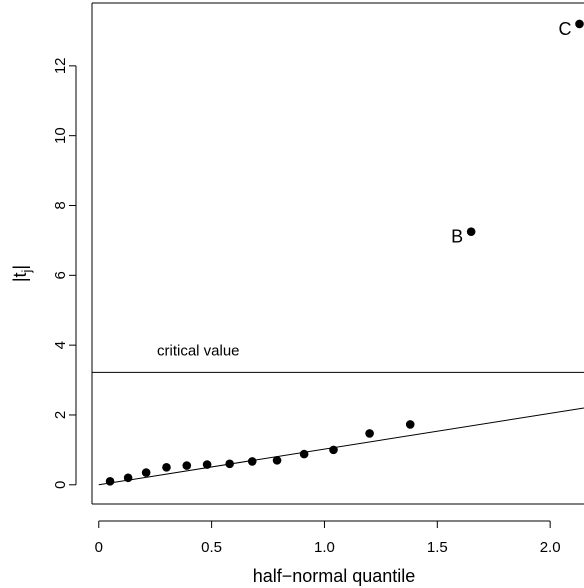 This screenshot has width=584, height=588. Describe the element at coordinates (324, 547) in the screenshot. I see `x-tick-label: 1.0` at that location.